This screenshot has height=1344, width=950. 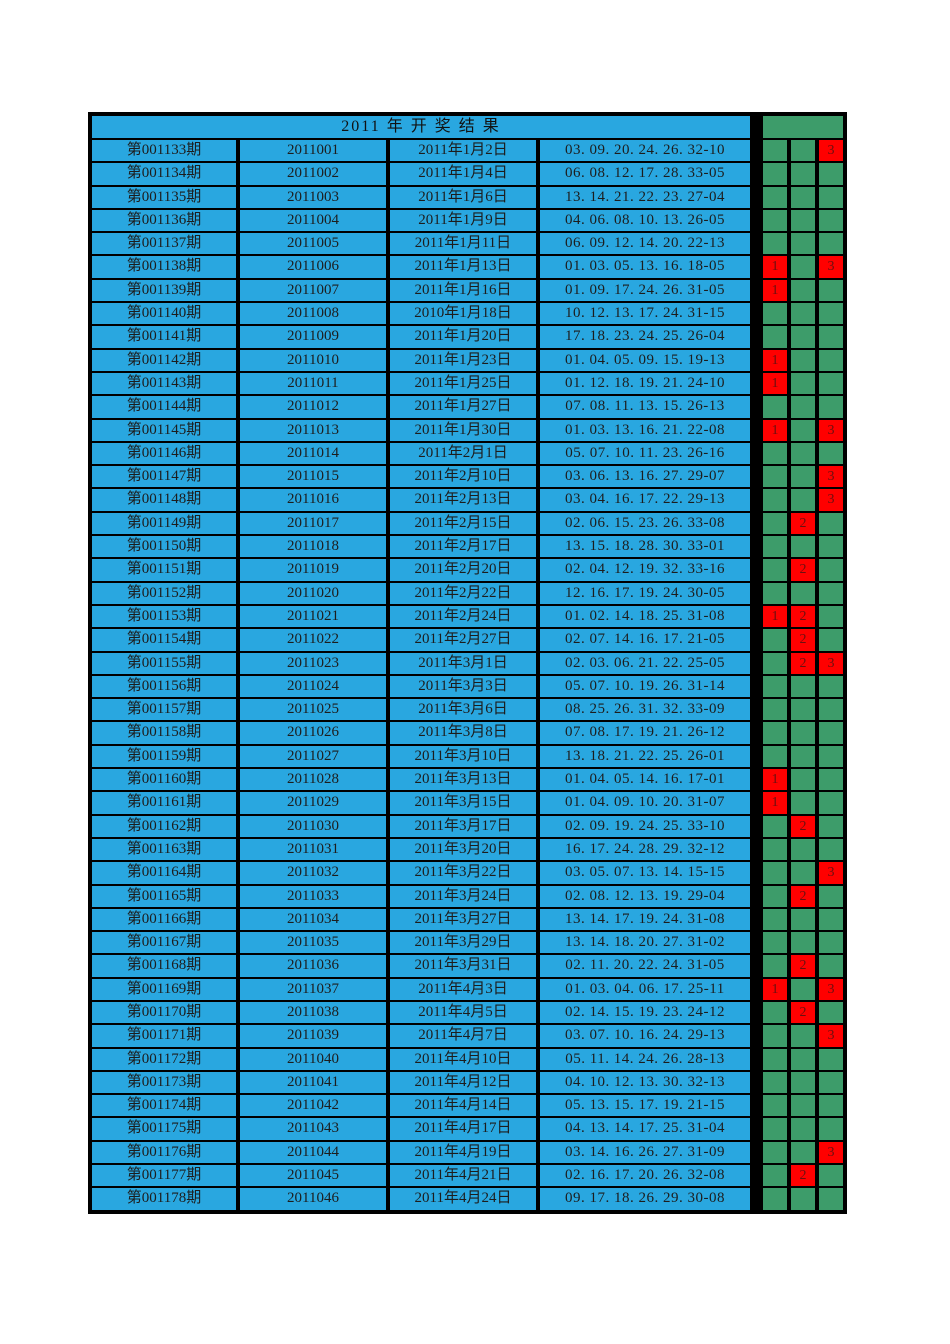 I want to click on numbers-cell: 04. 13. 14. 17. 25. 31-04, so click(x=645, y=1129).